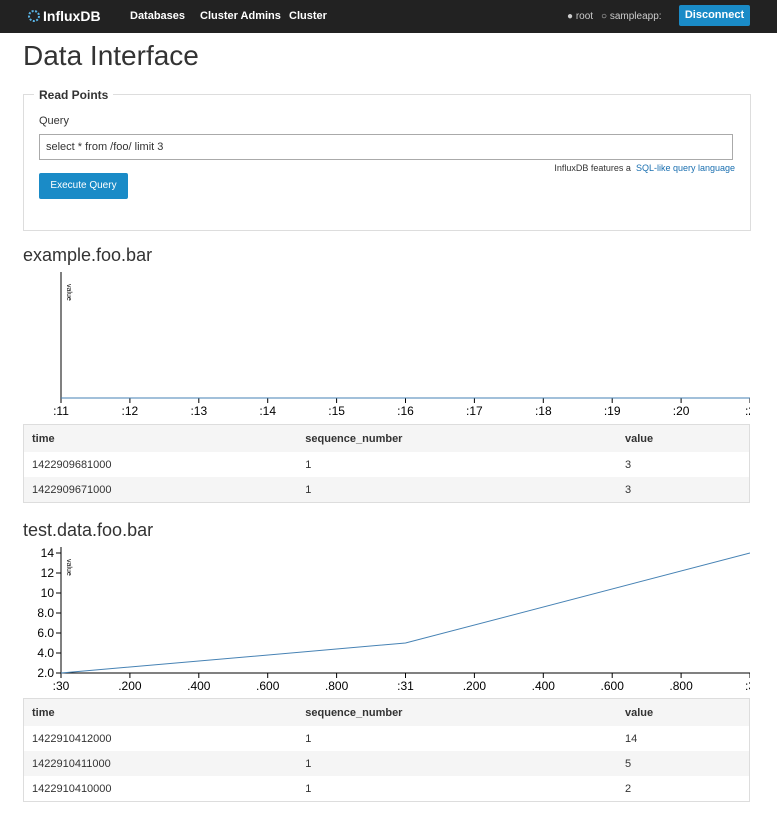 Image resolution: width=777 pixels, height=815 pixels. What do you see at coordinates (685, 168) in the screenshot?
I see `help-link: SQL-like query language` at bounding box center [685, 168].